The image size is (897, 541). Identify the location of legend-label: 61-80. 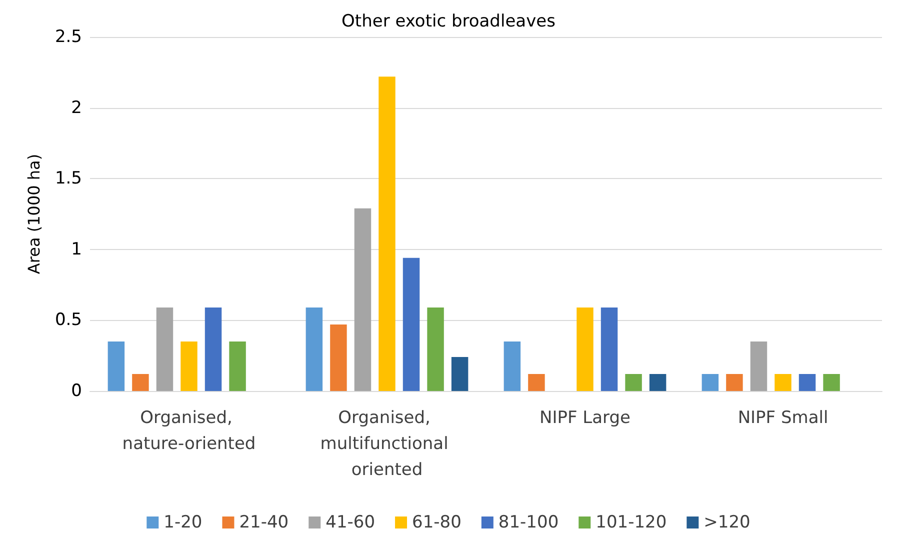
(437, 522).